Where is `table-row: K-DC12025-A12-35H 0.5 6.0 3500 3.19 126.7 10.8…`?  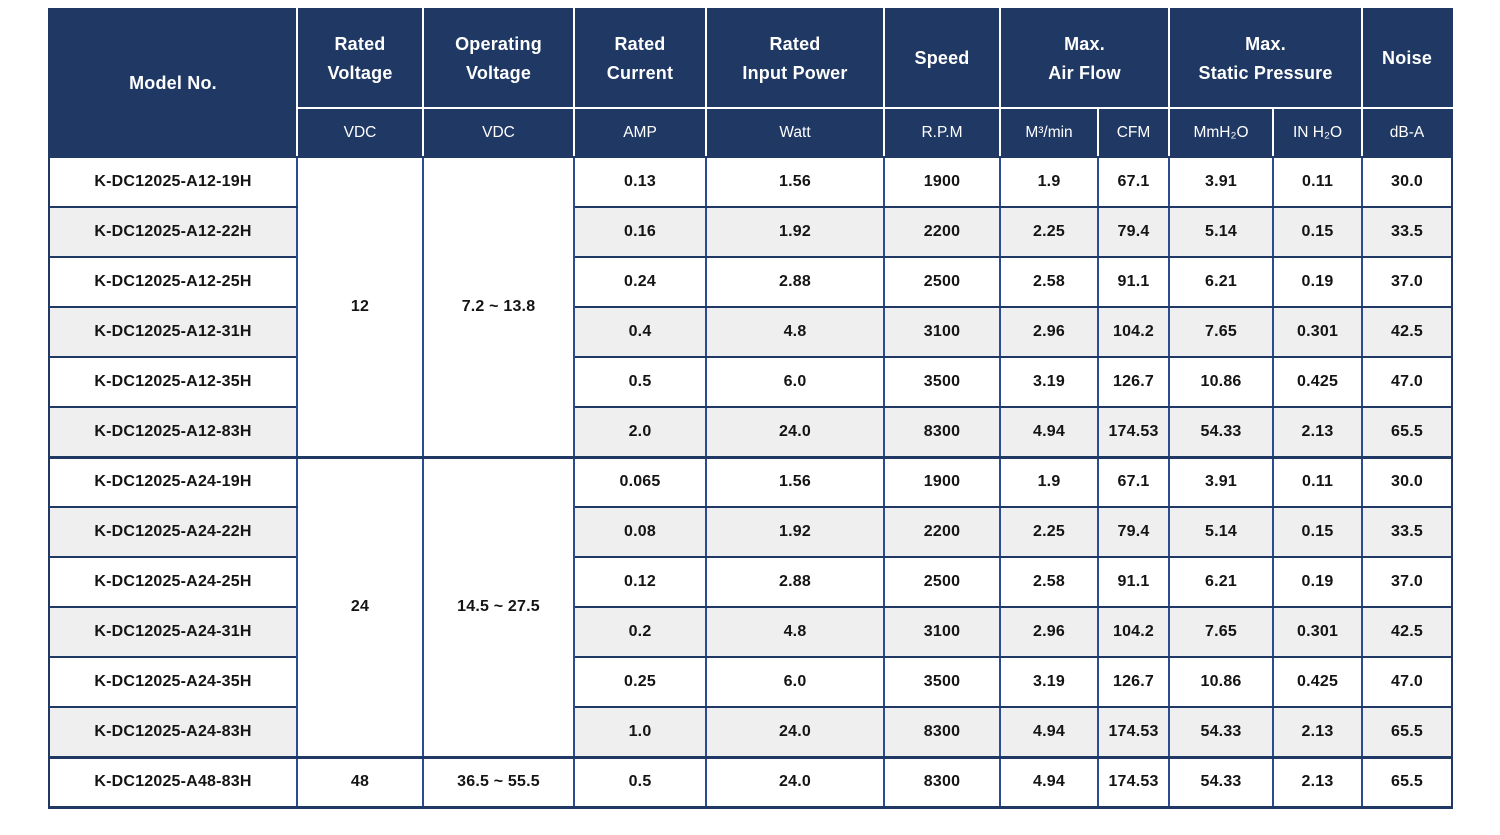
table-row: K-DC12025-A12-35H 0.5 6.0 3500 3.19 126.7 10.8… is located at coordinates (751, 382).